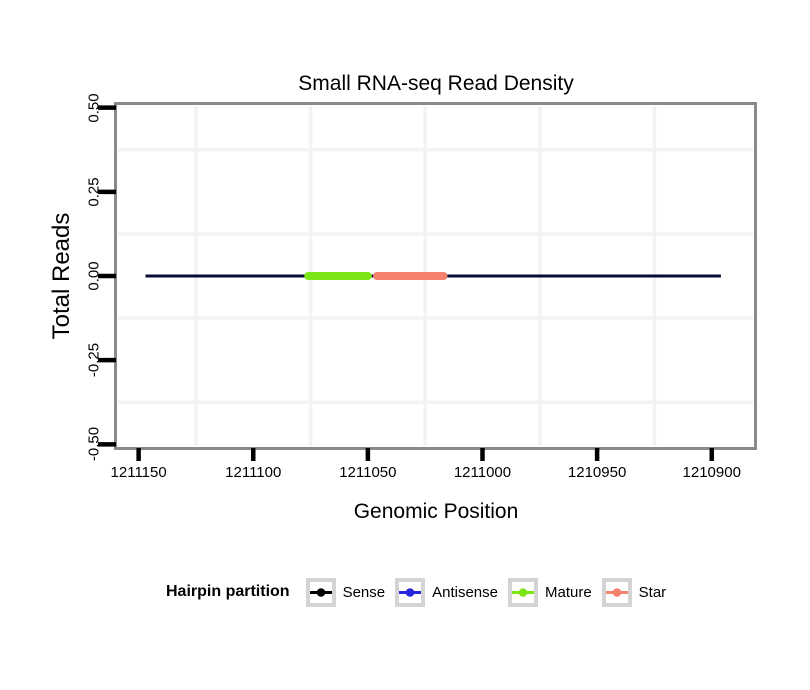  I want to click on chart-title: Small RNA-seq Read Density, so click(436, 83).